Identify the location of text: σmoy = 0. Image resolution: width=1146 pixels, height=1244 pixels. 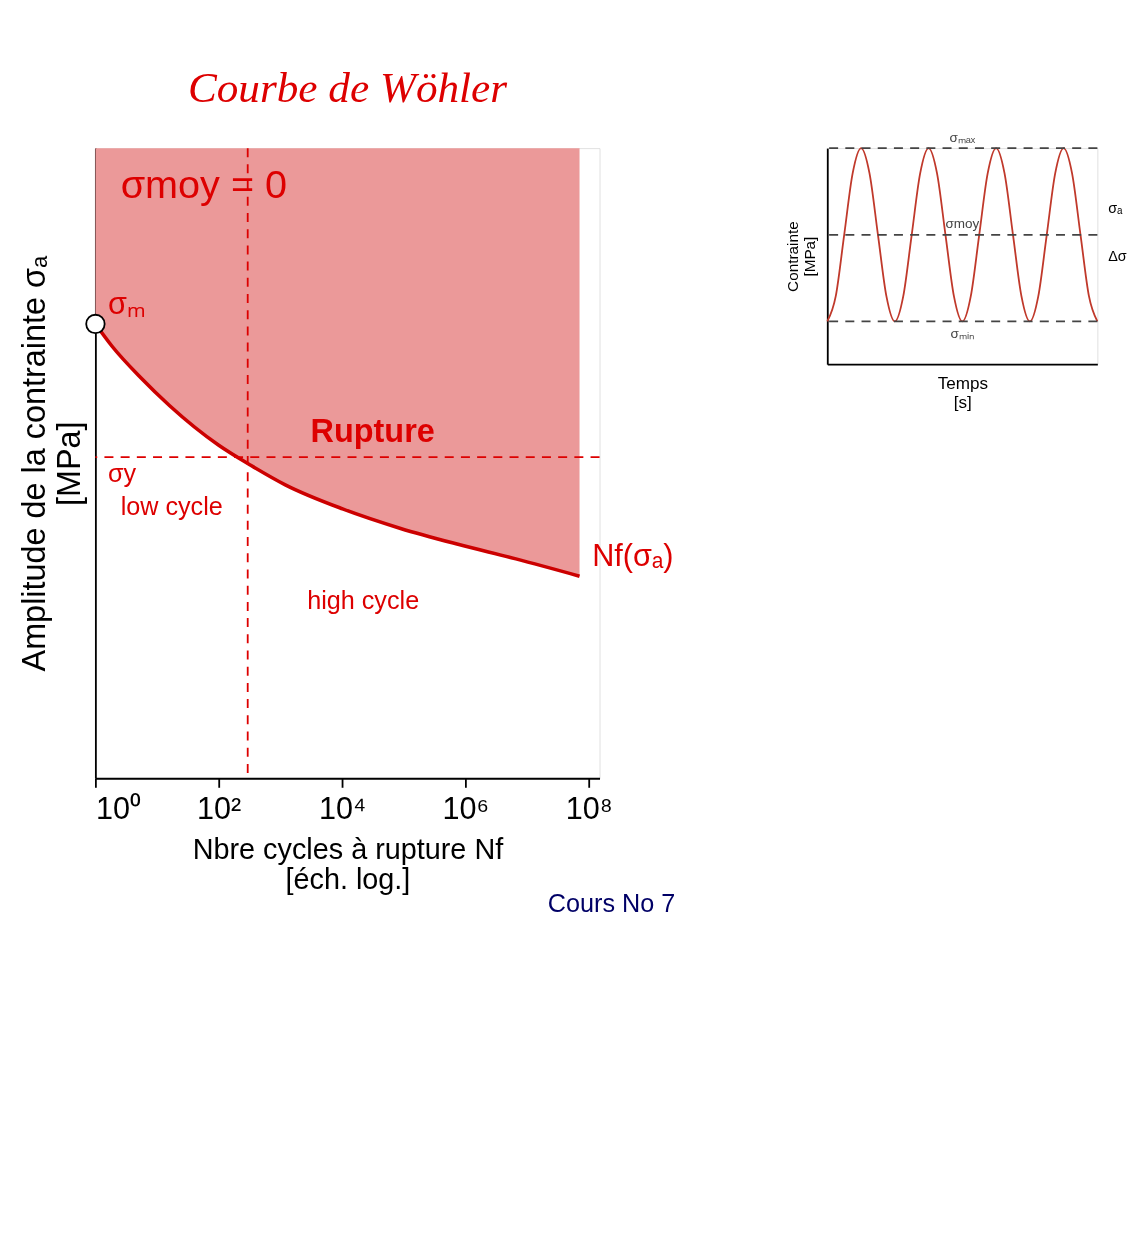
(204, 183).